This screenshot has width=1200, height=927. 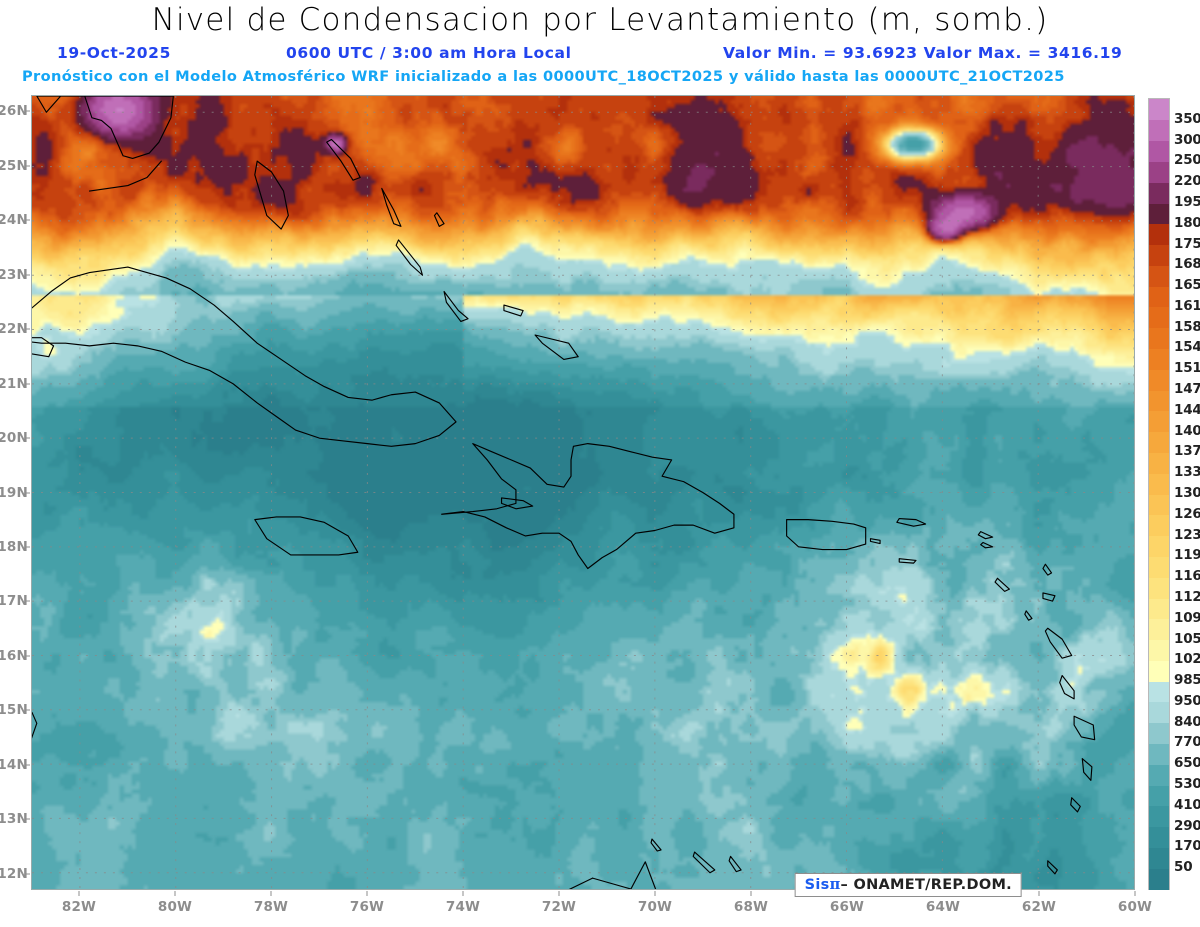 I want to click on colorbar-tick-label: 410, so click(x=1187, y=804).